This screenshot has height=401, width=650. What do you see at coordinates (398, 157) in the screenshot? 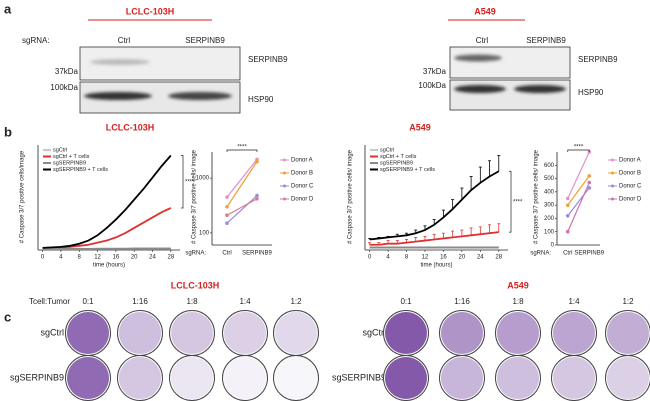
I see `legend-label: sgCtrl + T cells` at bounding box center [398, 157].